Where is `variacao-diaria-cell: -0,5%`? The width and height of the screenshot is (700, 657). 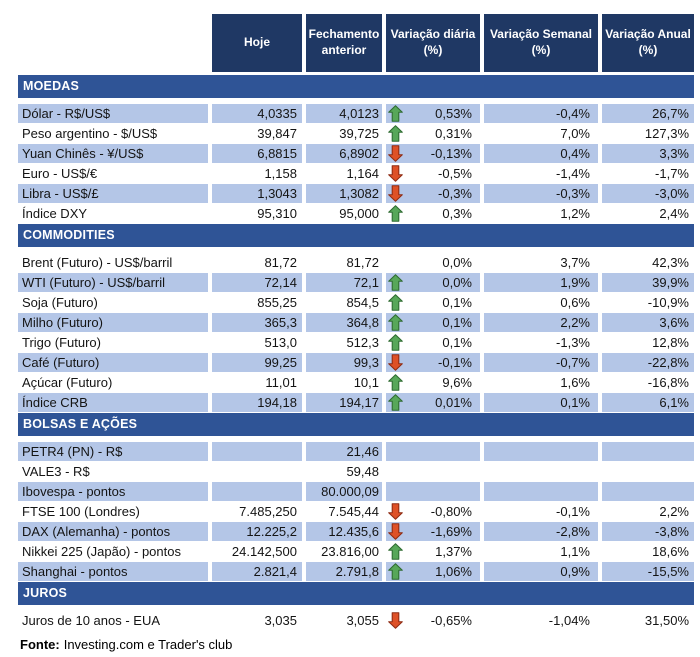
variacao-diaria-cell: -0,5% is located at coordinates (433, 173).